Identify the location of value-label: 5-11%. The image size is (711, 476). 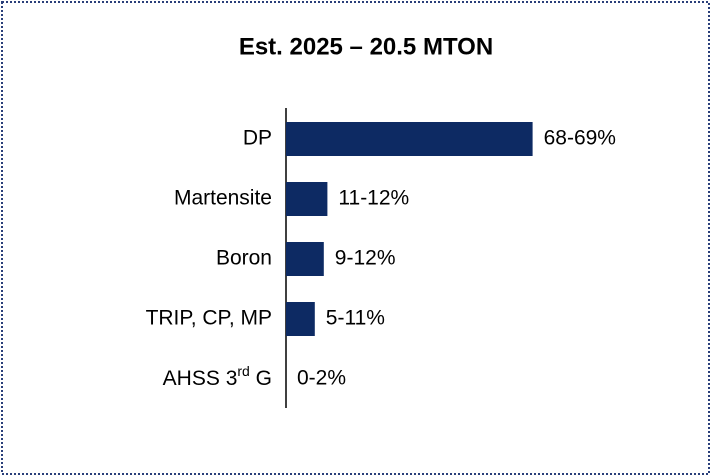
(355, 318).